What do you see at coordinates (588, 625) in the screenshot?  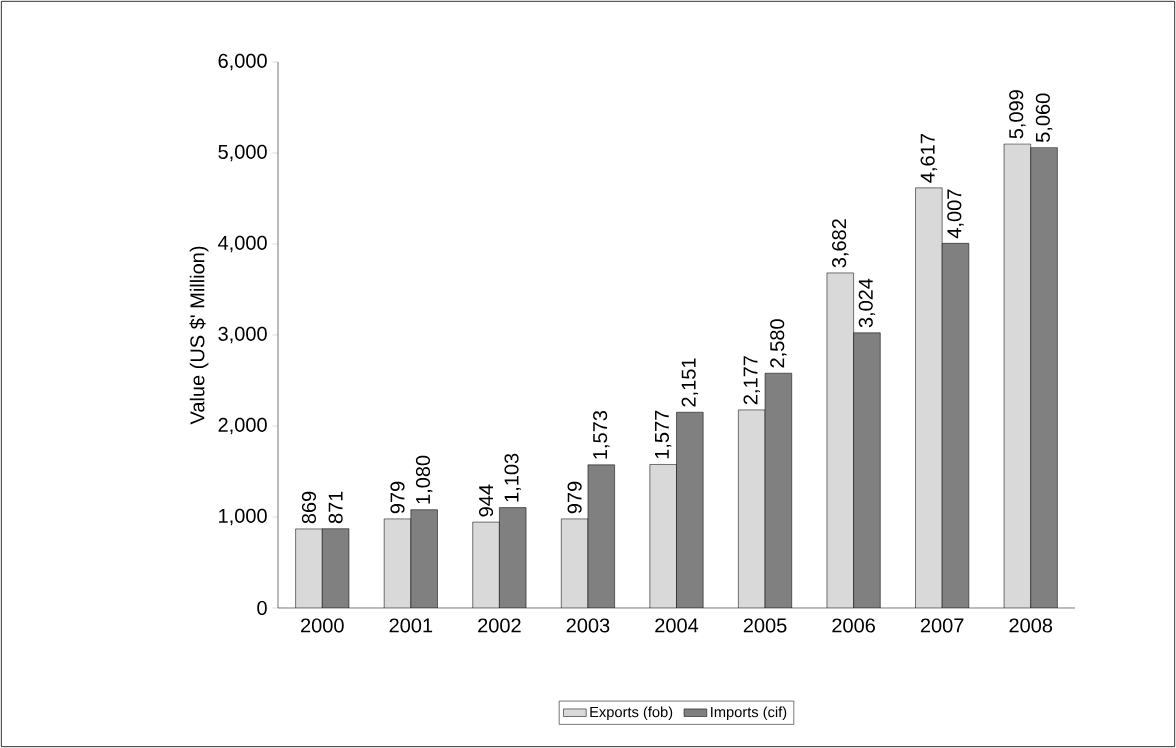 I see `x-tick-label: 2003` at bounding box center [588, 625].